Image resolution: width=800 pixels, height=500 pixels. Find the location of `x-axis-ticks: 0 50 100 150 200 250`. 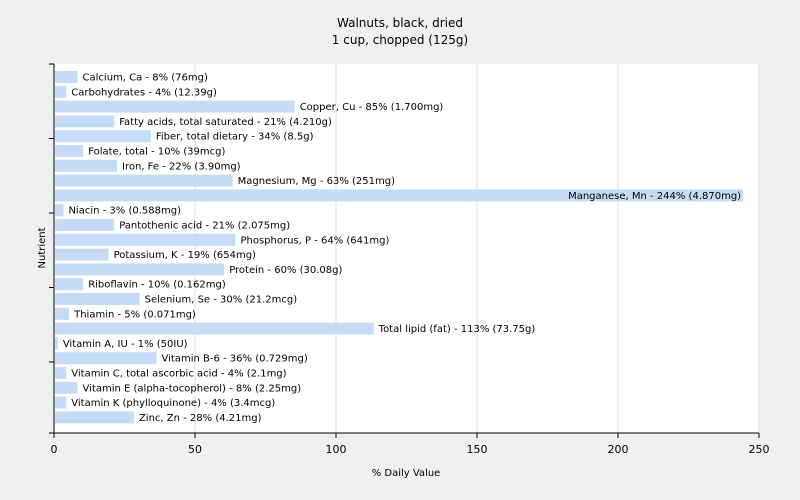

x-axis-ticks: 0 50 100 150 200 250 is located at coordinates (410, 444).